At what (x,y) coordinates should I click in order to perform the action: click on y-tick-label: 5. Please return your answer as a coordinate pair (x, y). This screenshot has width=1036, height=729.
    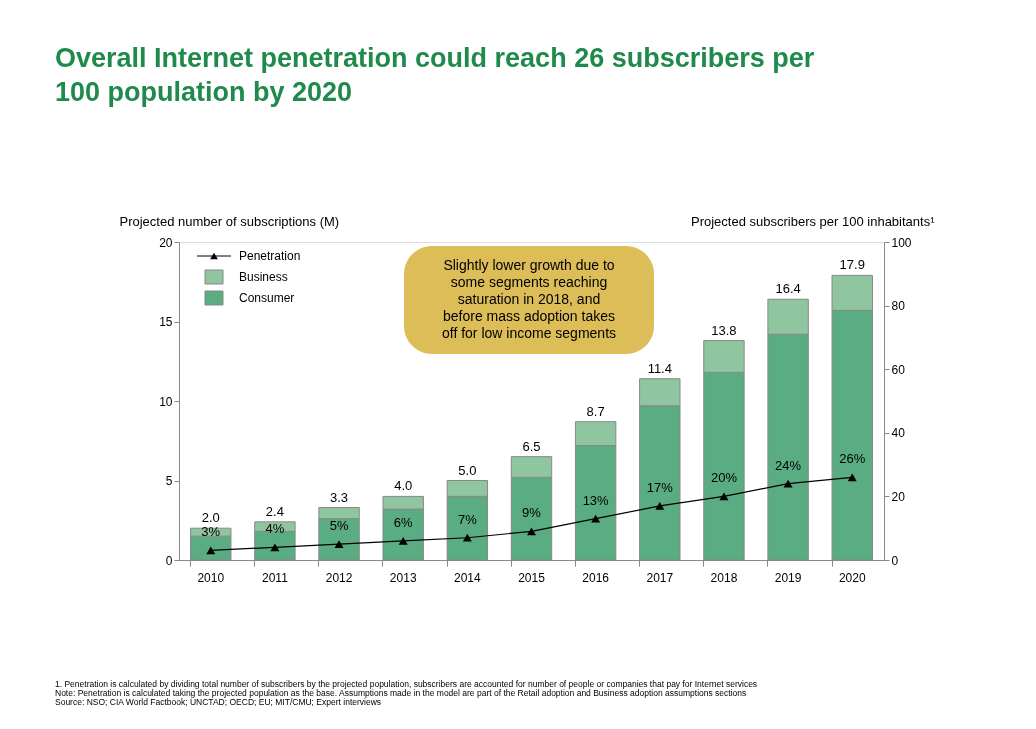
    Looking at the image, I should click on (169, 481).